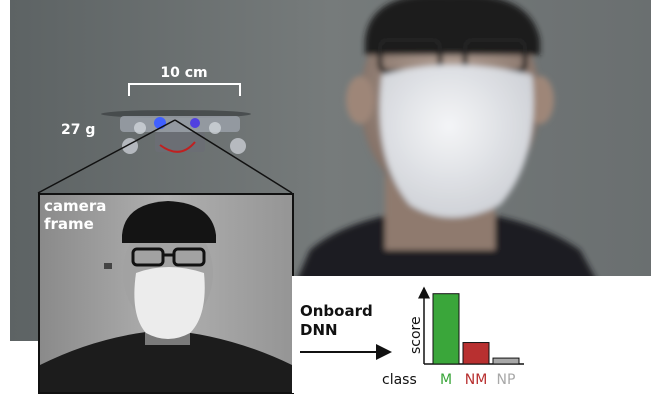 The width and height of the screenshot is (651, 394). I want to click on bar-nm, so click(476, 353).